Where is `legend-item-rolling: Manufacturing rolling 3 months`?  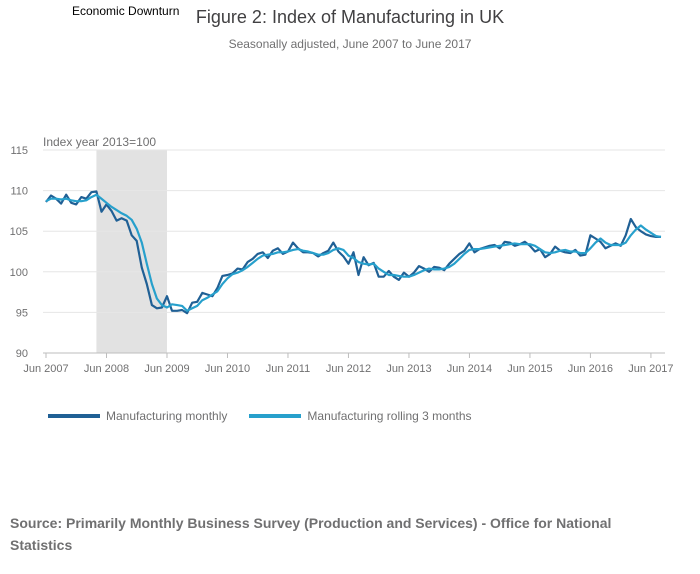 legend-item-rolling: Manufacturing rolling 3 months is located at coordinates (360, 416).